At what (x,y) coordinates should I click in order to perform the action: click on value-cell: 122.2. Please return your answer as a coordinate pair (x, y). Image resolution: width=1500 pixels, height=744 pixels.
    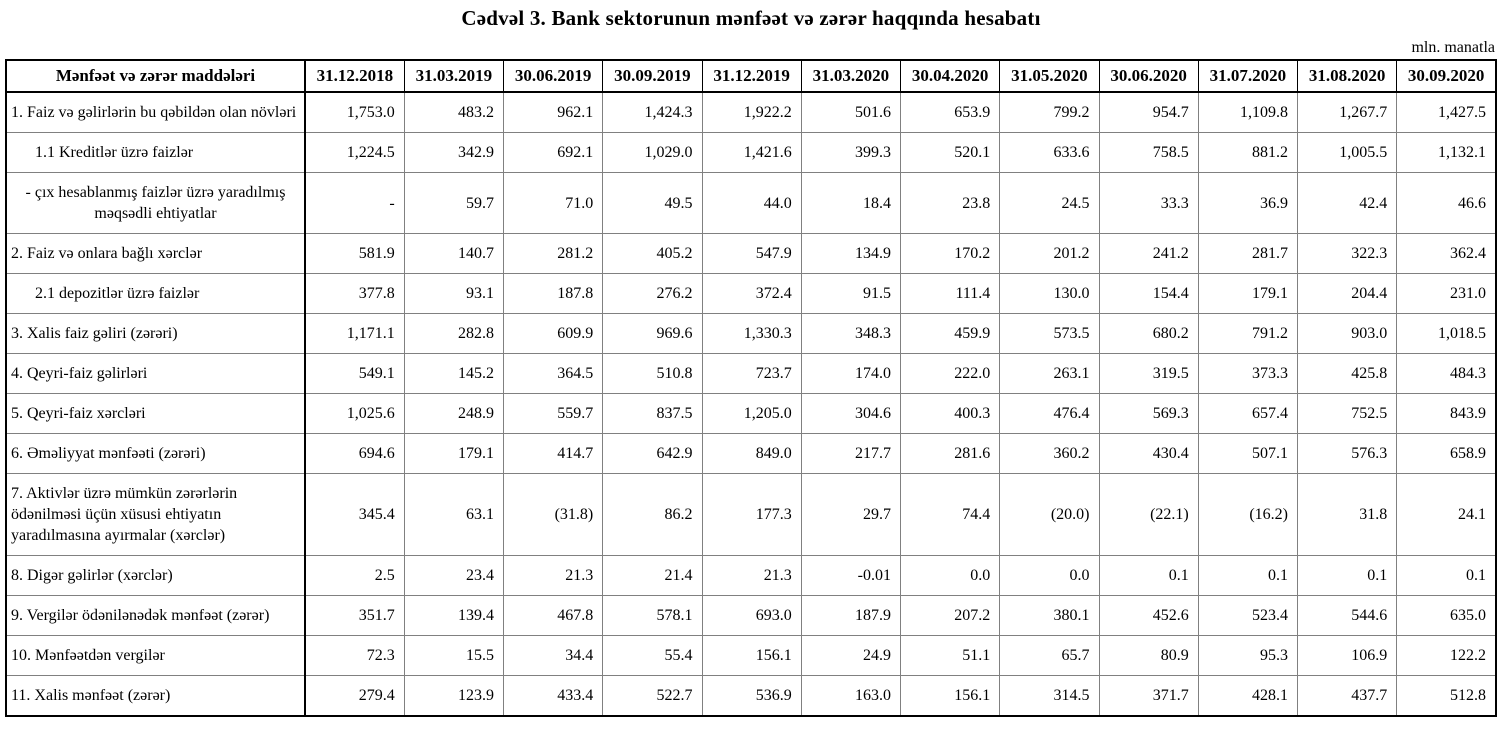
    Looking at the image, I should click on (1447, 655).